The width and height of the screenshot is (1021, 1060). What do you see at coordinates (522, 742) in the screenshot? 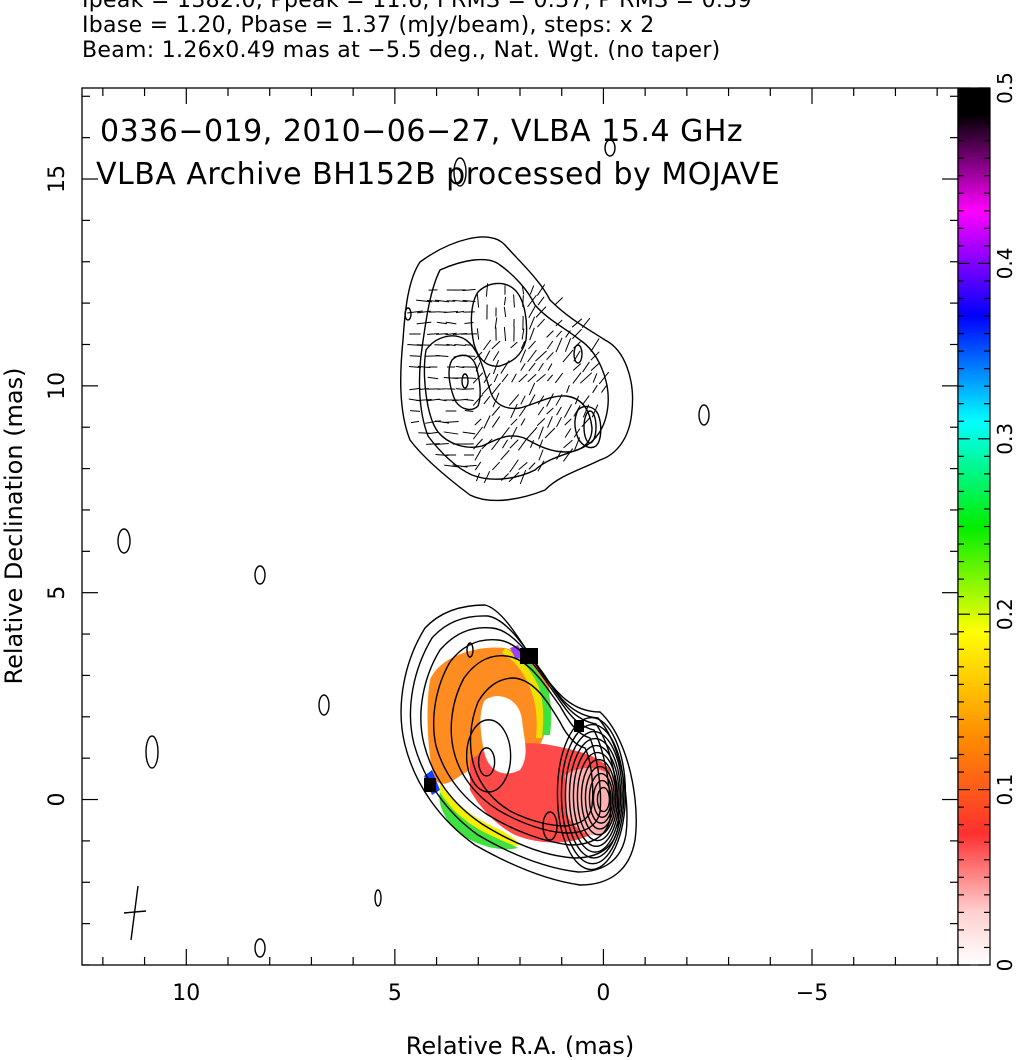
I see `jet-envelope-contour` at bounding box center [522, 742].